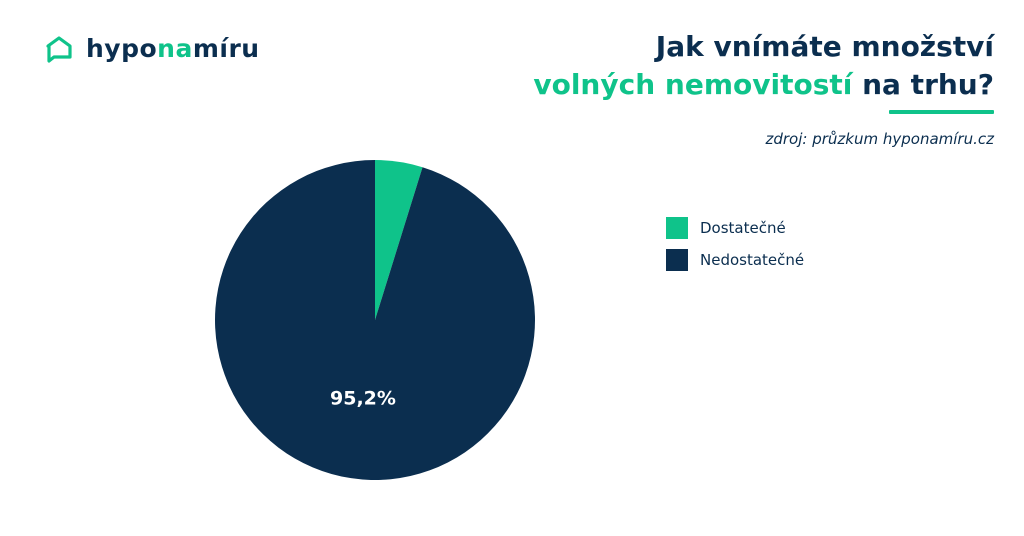 The height and width of the screenshot is (536, 1024). I want to click on pie-data-label-nedostatecne: 95,2%, so click(363, 399).